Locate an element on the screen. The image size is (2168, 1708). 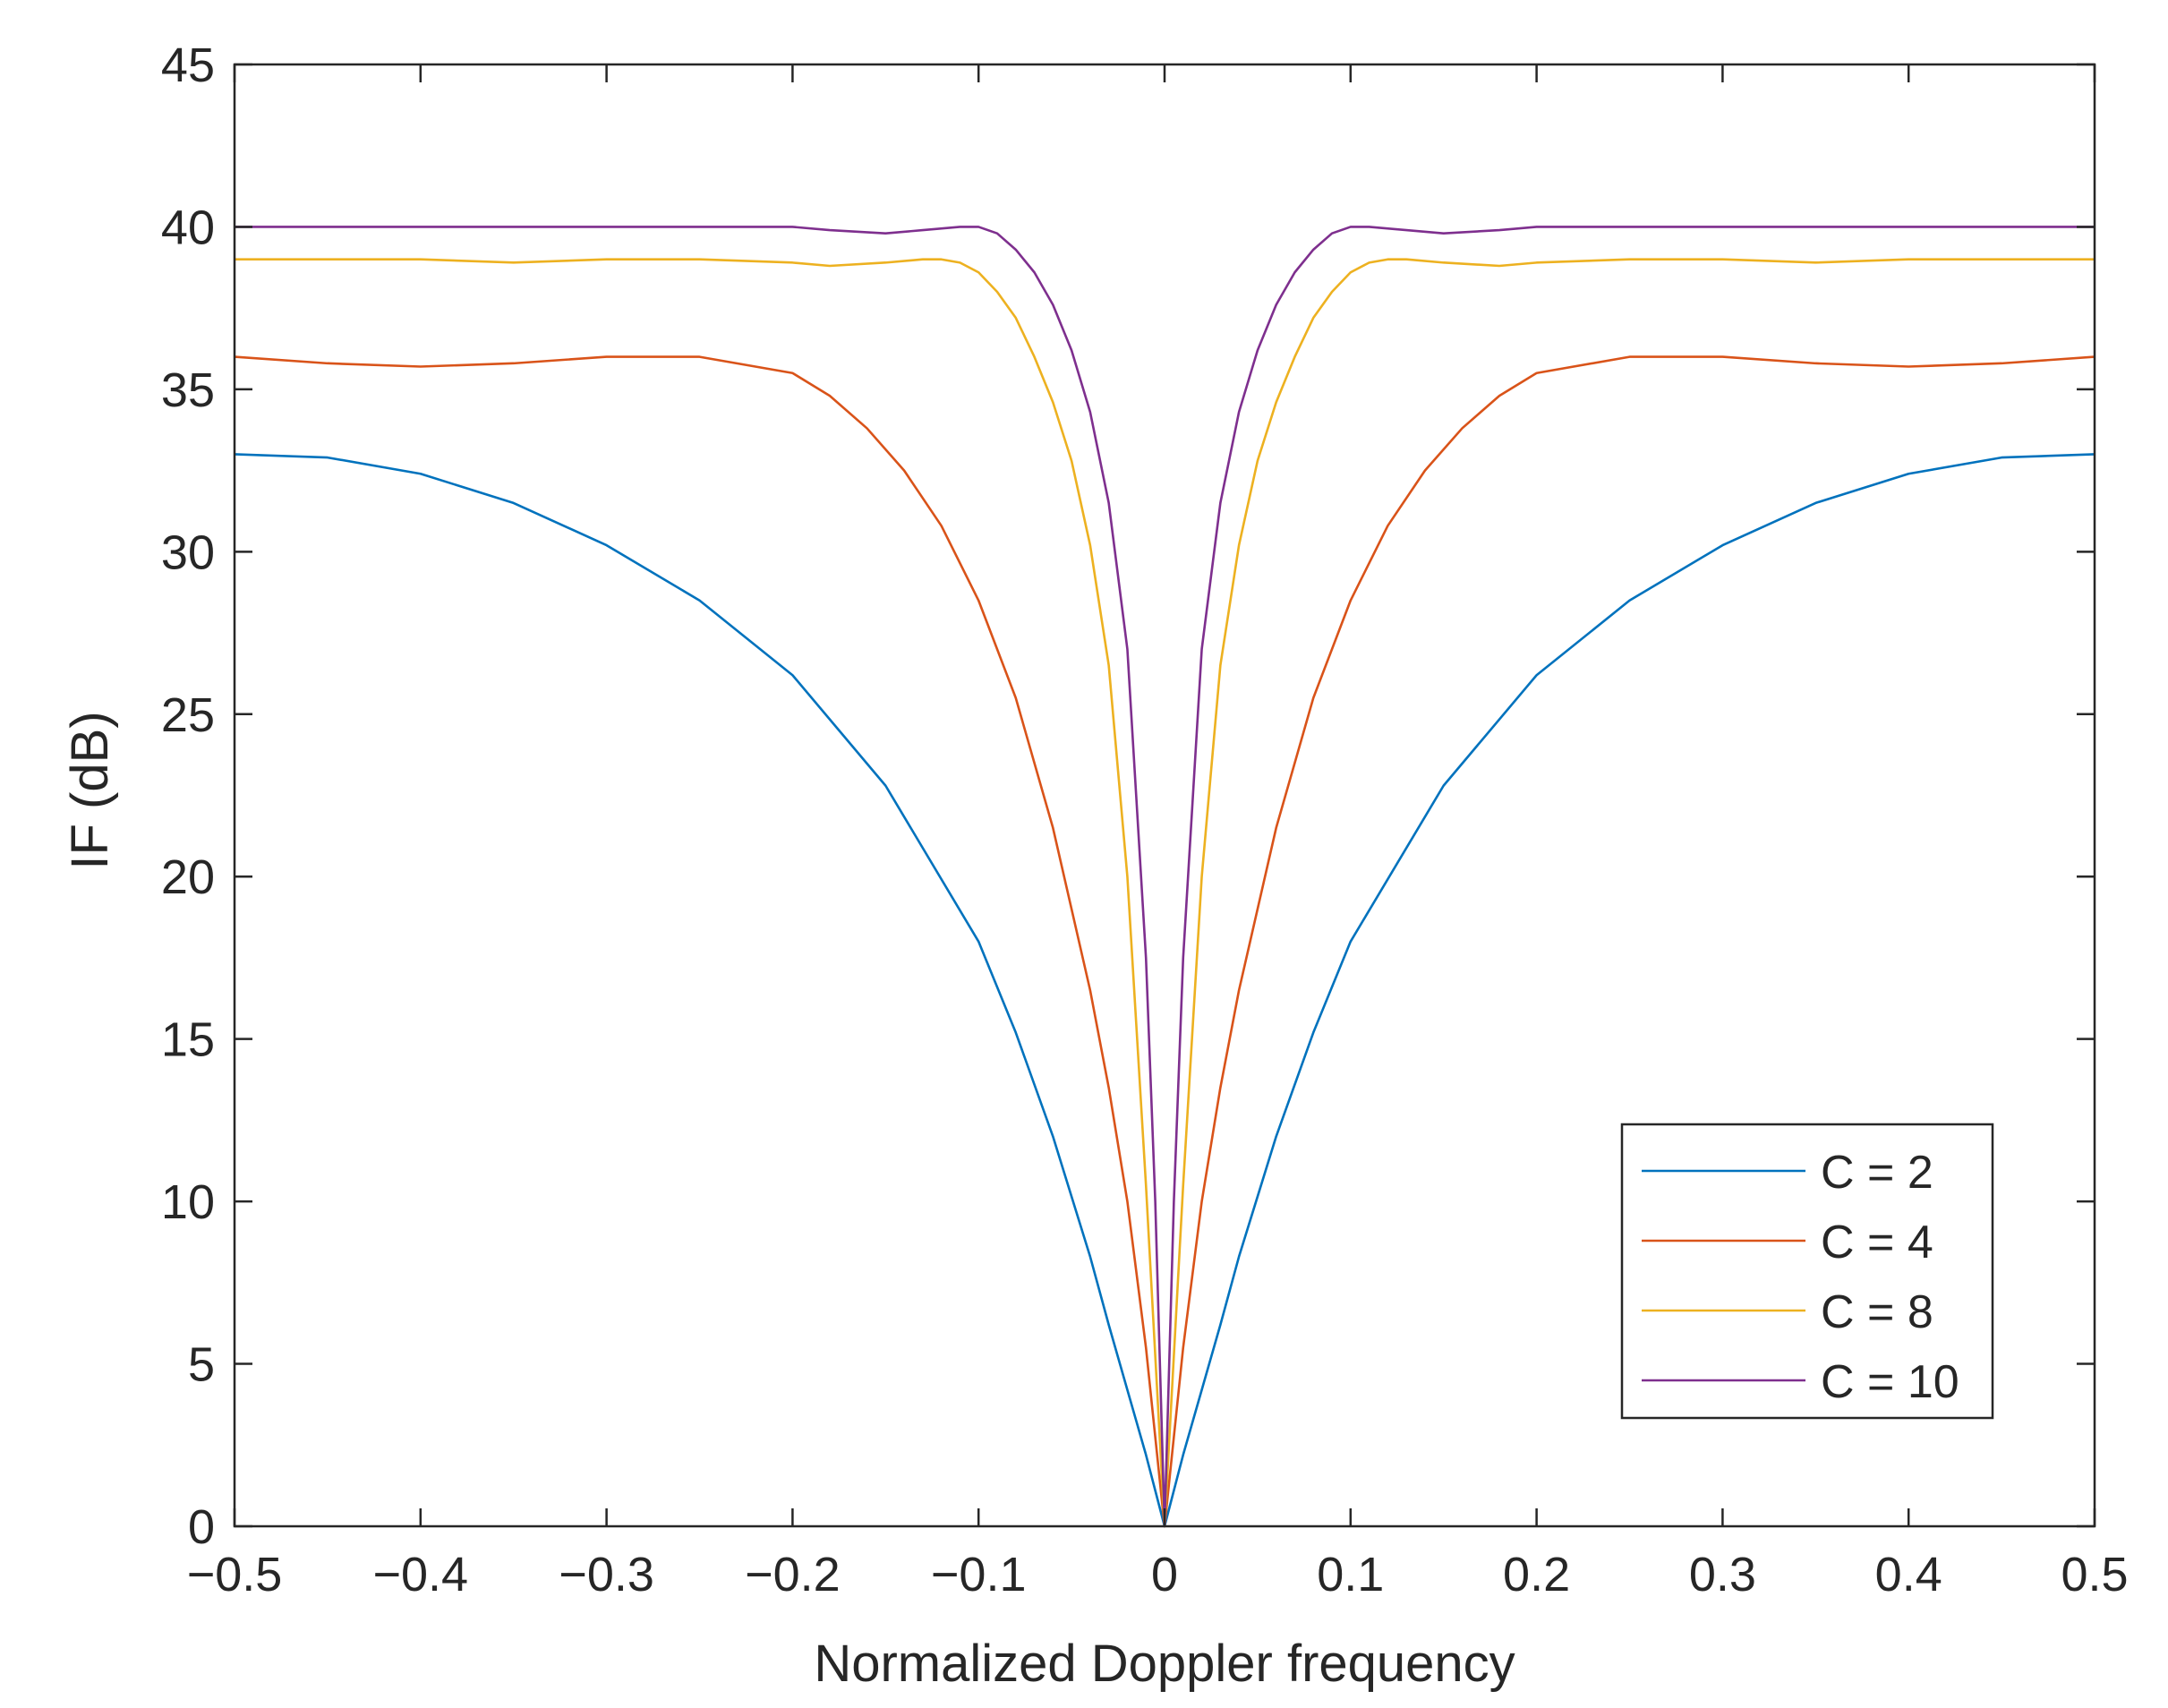
y-tick-label: 5 is located at coordinates (202, 1365).